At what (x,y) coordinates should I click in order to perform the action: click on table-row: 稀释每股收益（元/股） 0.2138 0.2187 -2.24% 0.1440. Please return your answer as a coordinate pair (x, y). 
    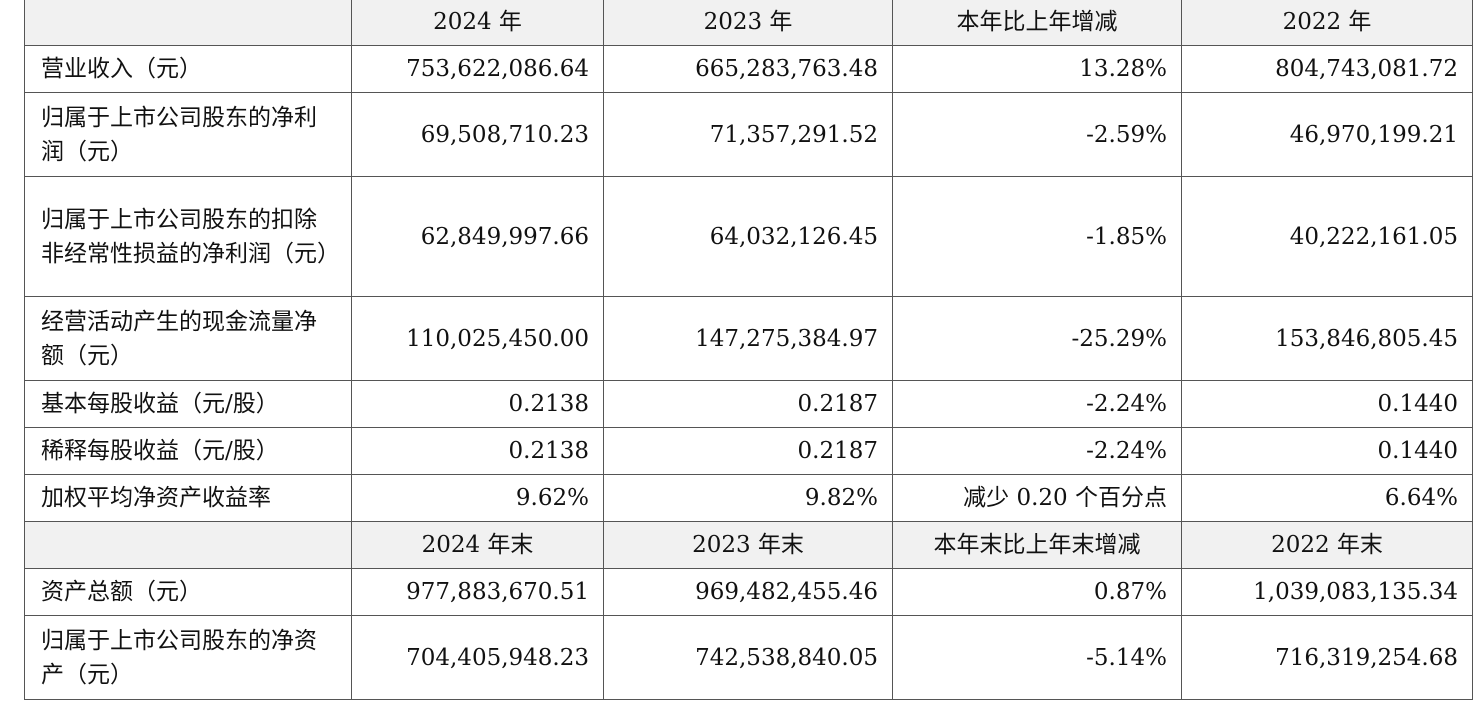
    Looking at the image, I should click on (748, 451).